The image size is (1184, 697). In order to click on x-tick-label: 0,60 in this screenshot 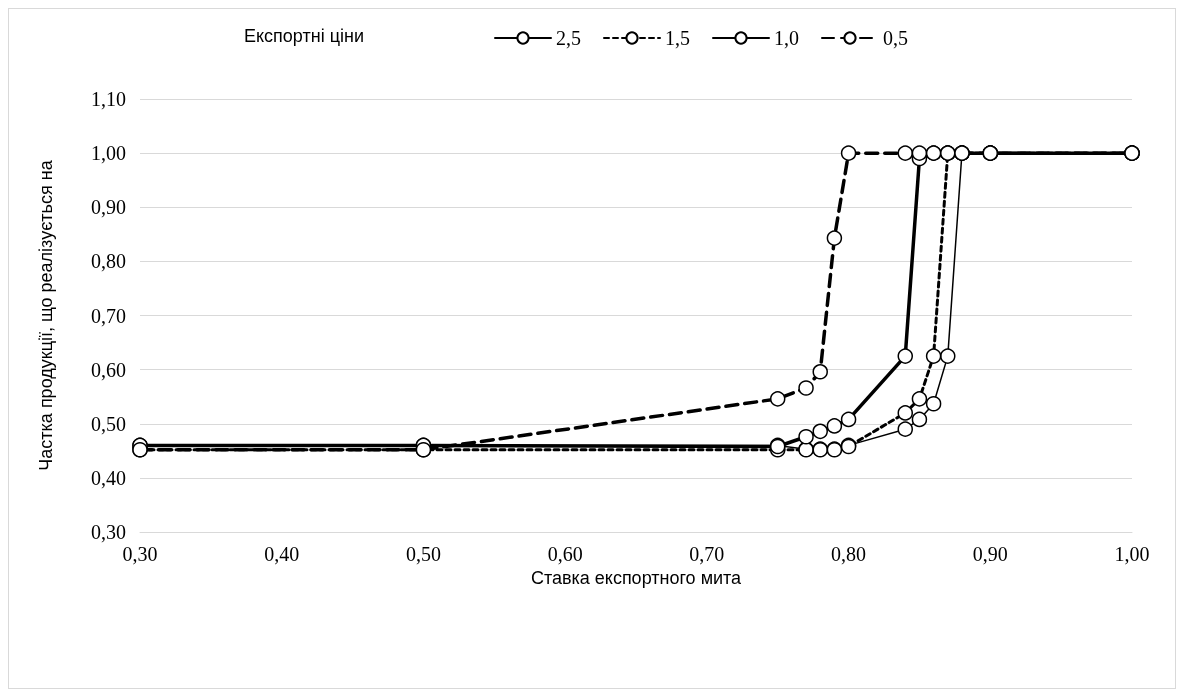, I will do `click(565, 554)`.